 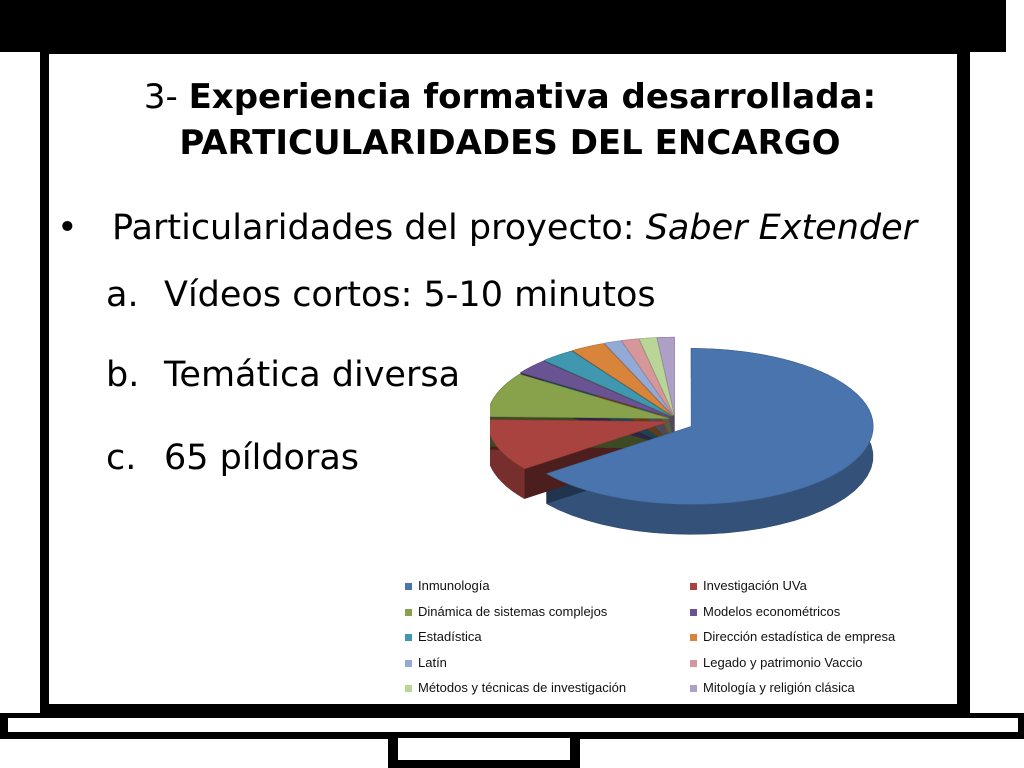 I want to click on bottom-bar-inner, so click(x=513, y=725).